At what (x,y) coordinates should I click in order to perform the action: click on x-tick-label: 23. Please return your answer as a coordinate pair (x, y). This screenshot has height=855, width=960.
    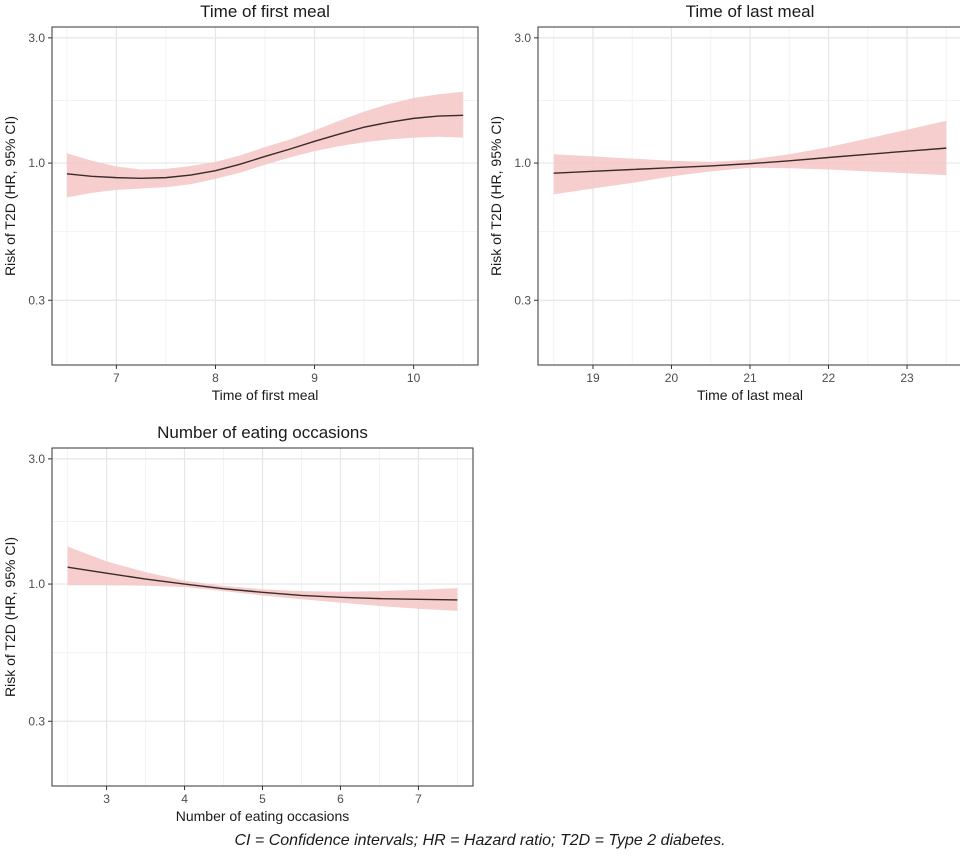
    Looking at the image, I should click on (907, 378).